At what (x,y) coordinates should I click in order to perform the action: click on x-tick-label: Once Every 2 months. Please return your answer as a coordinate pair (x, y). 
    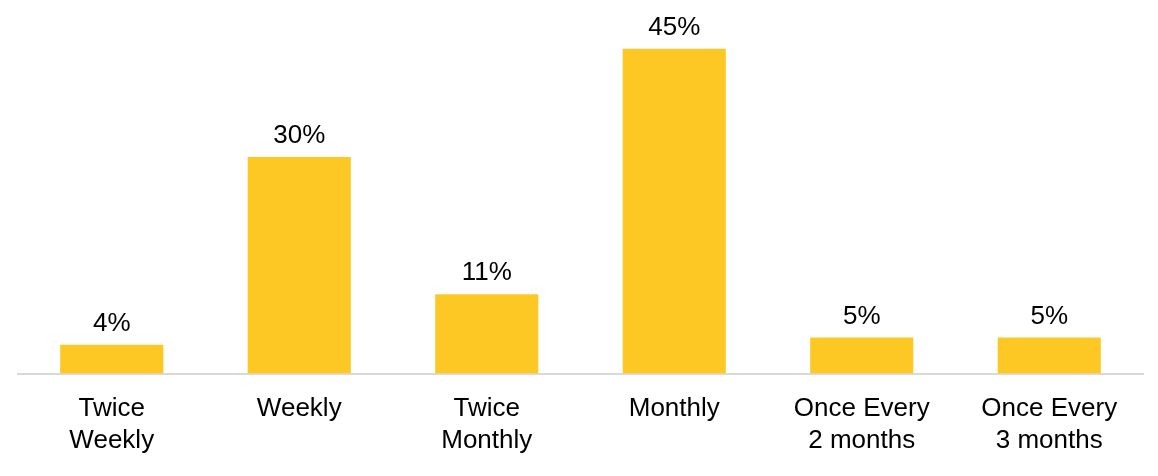
    Looking at the image, I should click on (861, 423).